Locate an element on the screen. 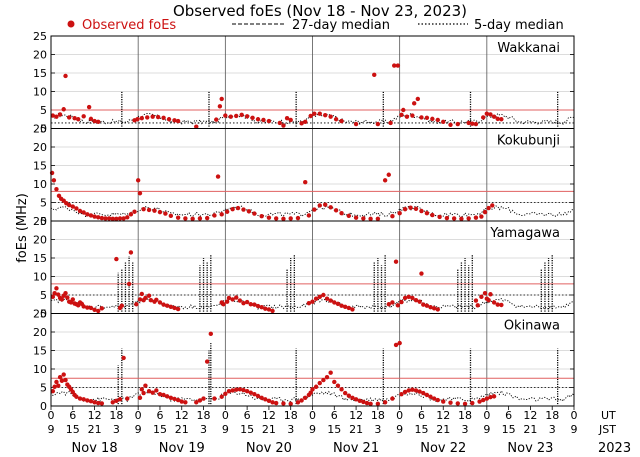 The height and width of the screenshot is (457, 640). station-name-label: Yamagawa is located at coordinates (524, 233).